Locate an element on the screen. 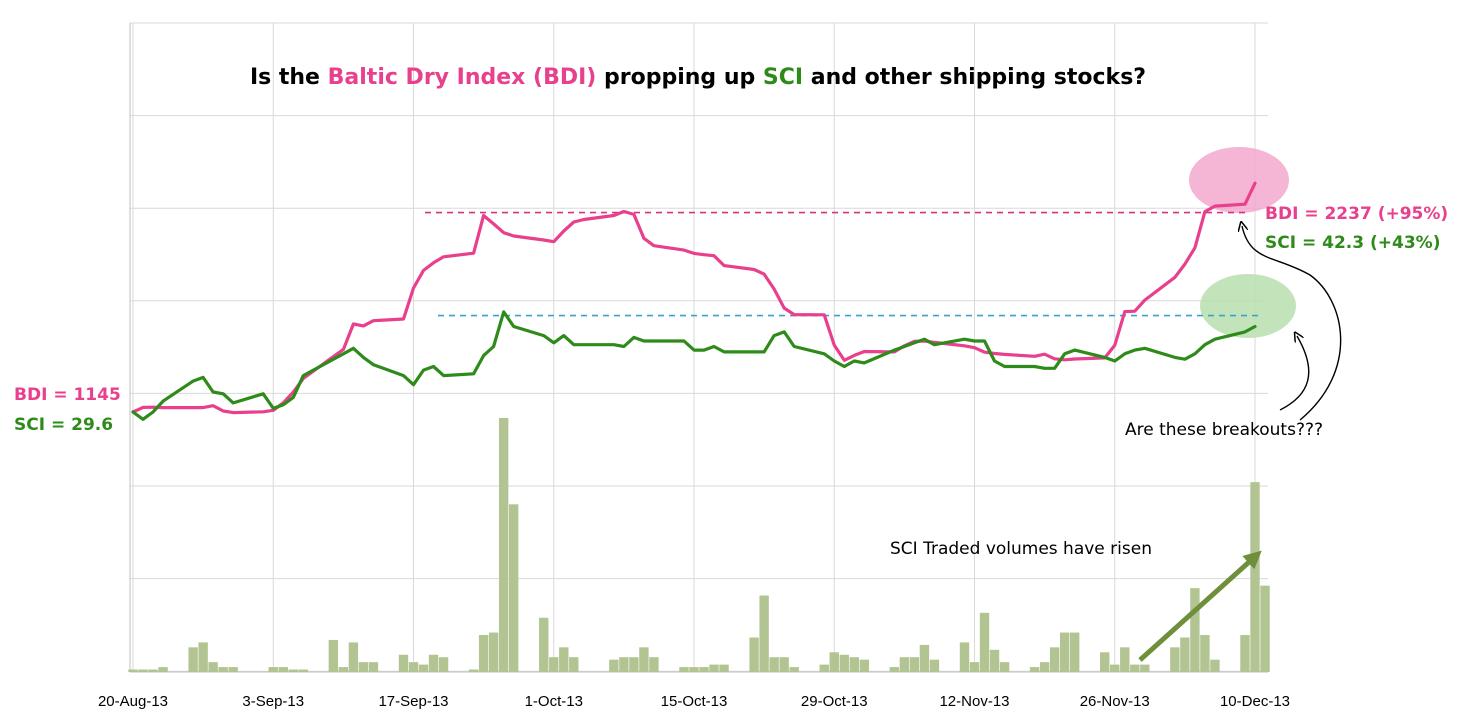 Image resolution: width=1463 pixels, height=725 pixels. bdi-breakout-highlight is located at coordinates (1239, 180).